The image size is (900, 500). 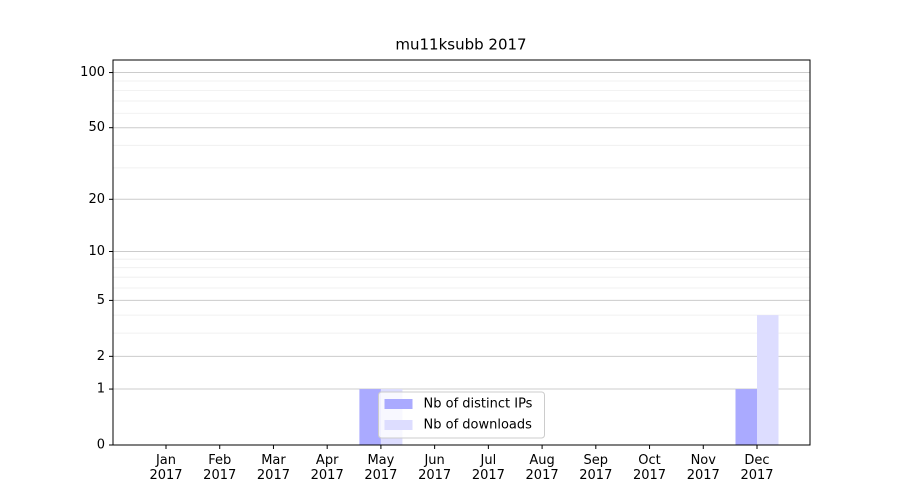 What do you see at coordinates (478, 404) in the screenshot?
I see `legend-label: Nb of distinct IPs` at bounding box center [478, 404].